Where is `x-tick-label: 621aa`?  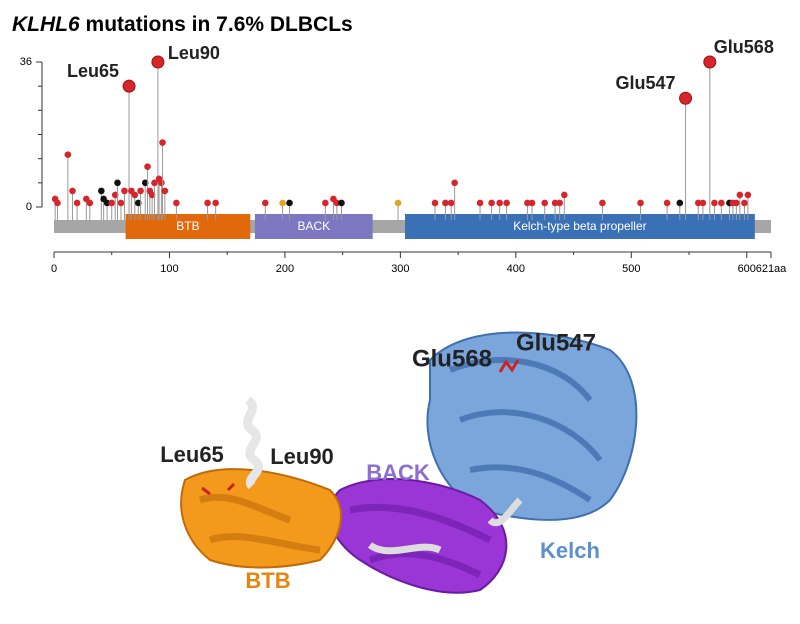 x-tick-label: 621aa is located at coordinates (771, 269).